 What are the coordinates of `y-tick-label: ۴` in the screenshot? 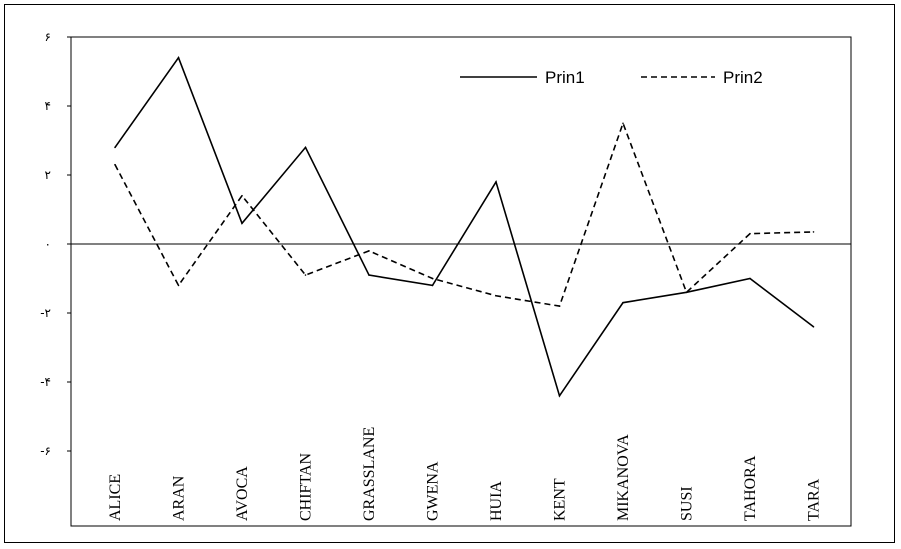 It's located at (48, 106).